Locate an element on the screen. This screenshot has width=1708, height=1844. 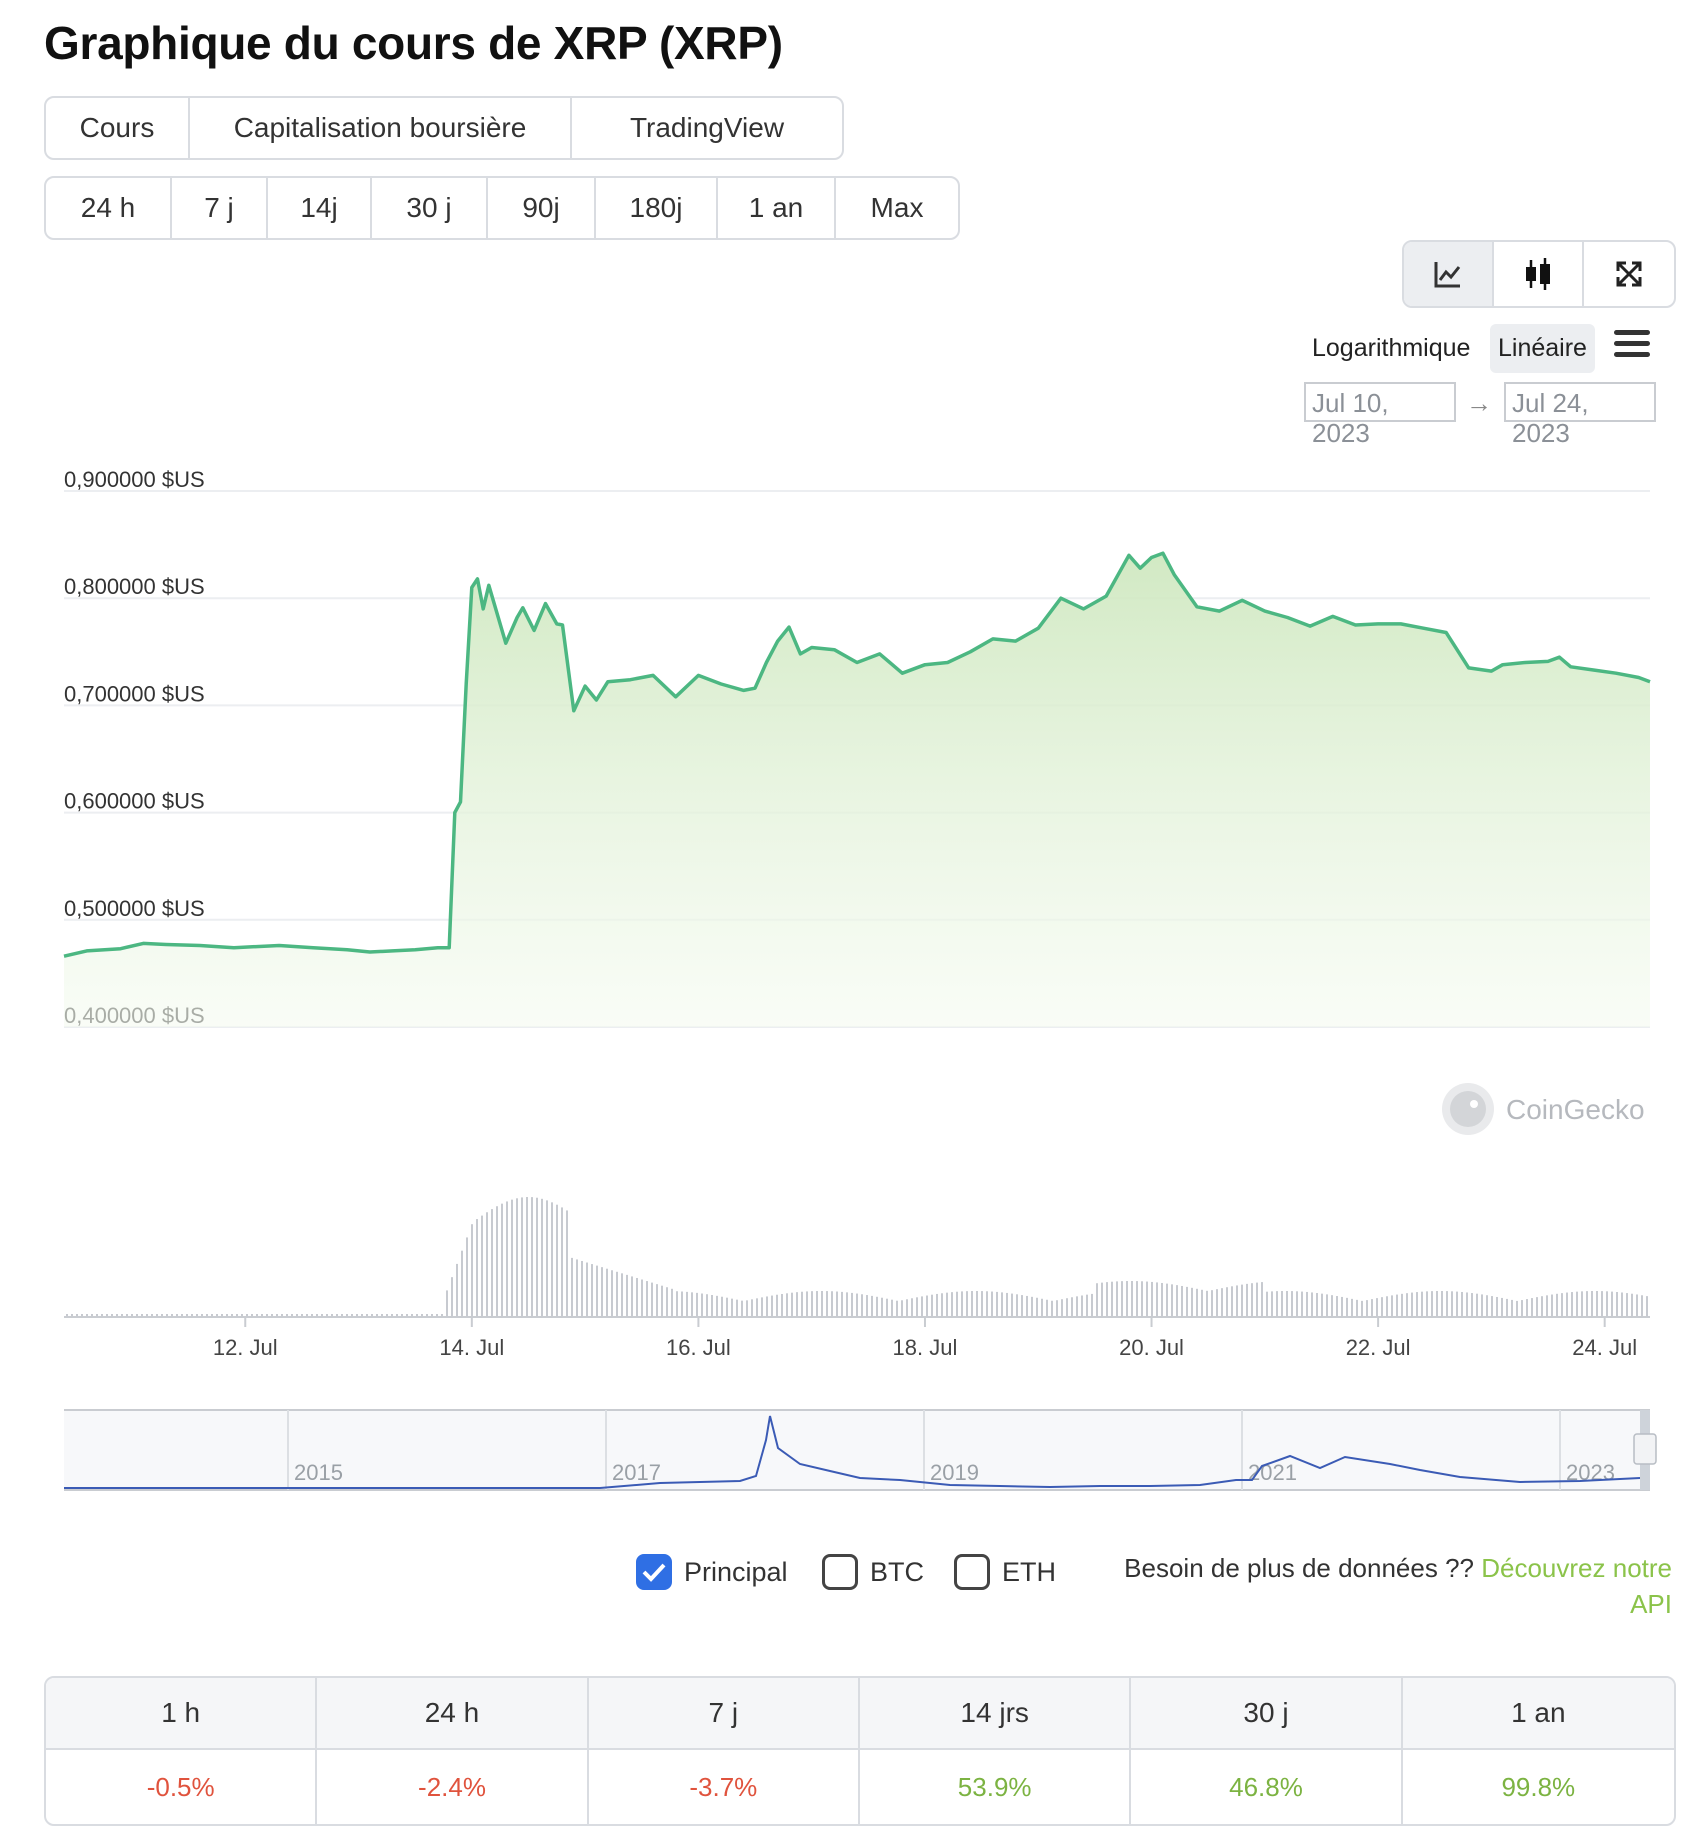
checkbox-btc is located at coordinates (840, 1572).